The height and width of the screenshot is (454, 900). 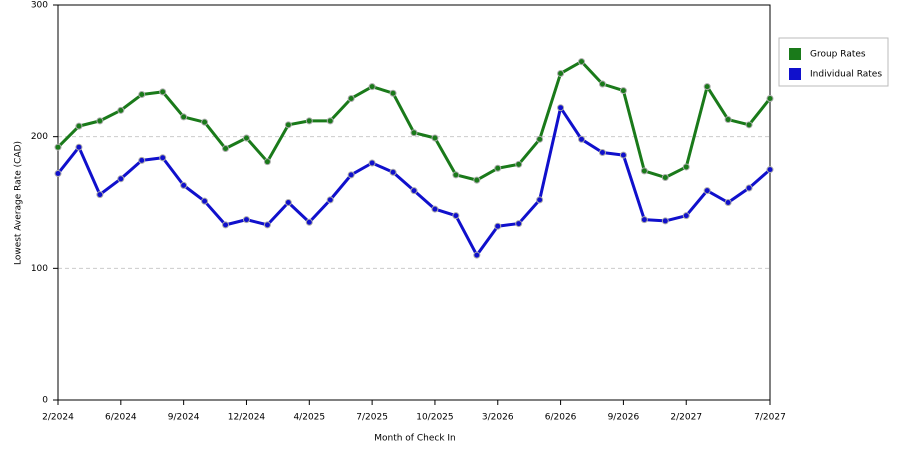 I want to click on y-axis-label: Lowest Average Rate (CAD), so click(x=19, y=203).